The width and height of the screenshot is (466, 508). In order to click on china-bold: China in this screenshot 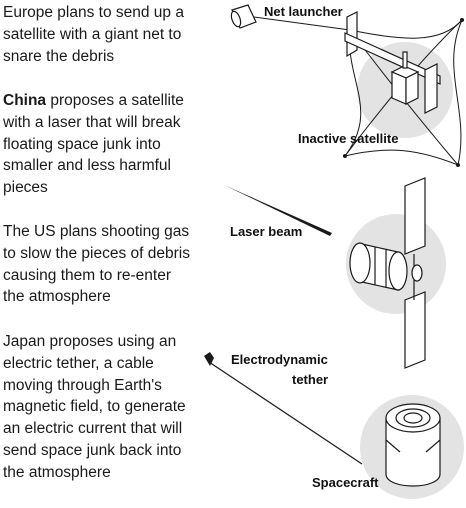, I will do `click(25, 100)`.